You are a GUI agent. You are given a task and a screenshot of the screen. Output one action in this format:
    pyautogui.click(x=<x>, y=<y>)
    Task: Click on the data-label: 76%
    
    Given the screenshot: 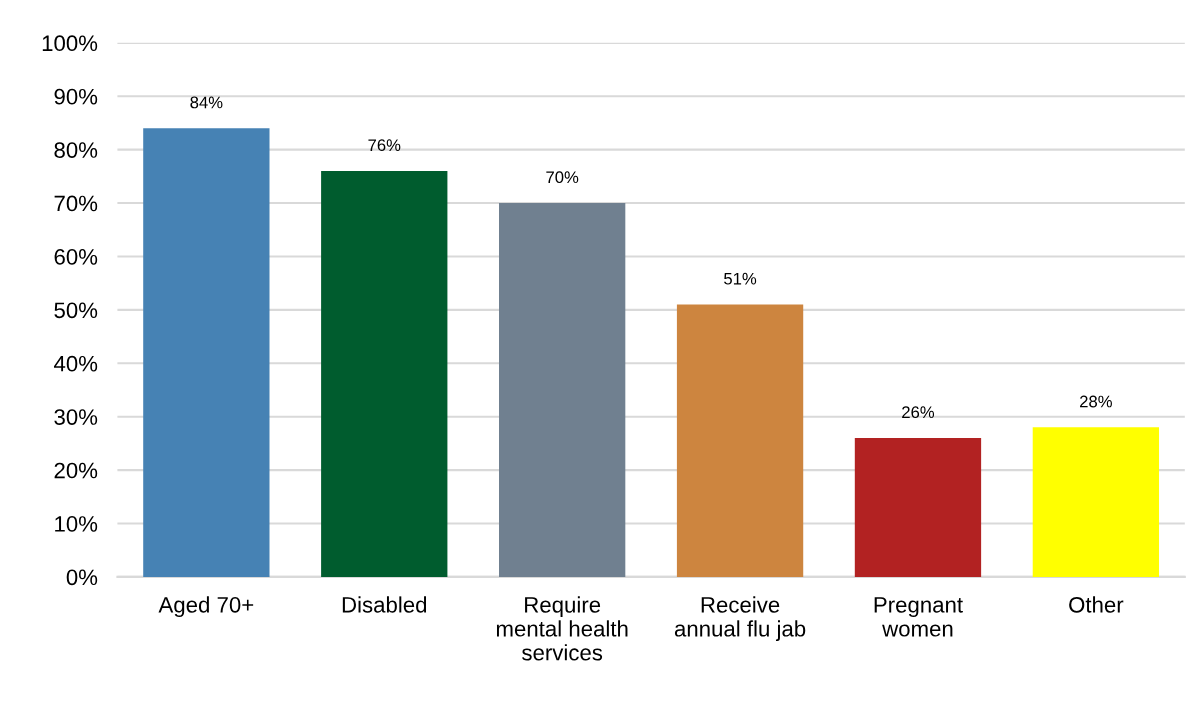 What is the action you would take?
    pyautogui.click(x=384, y=145)
    